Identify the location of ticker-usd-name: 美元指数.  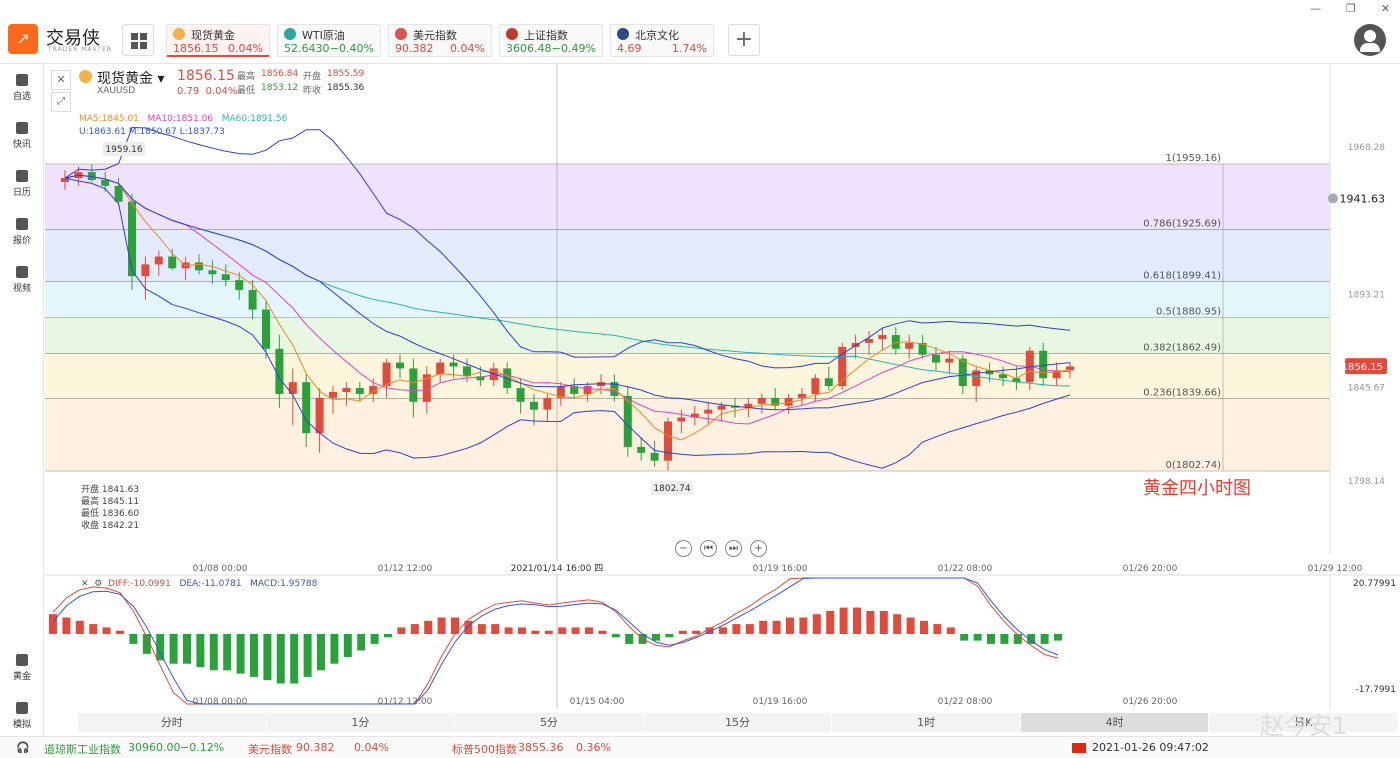
(270, 749).